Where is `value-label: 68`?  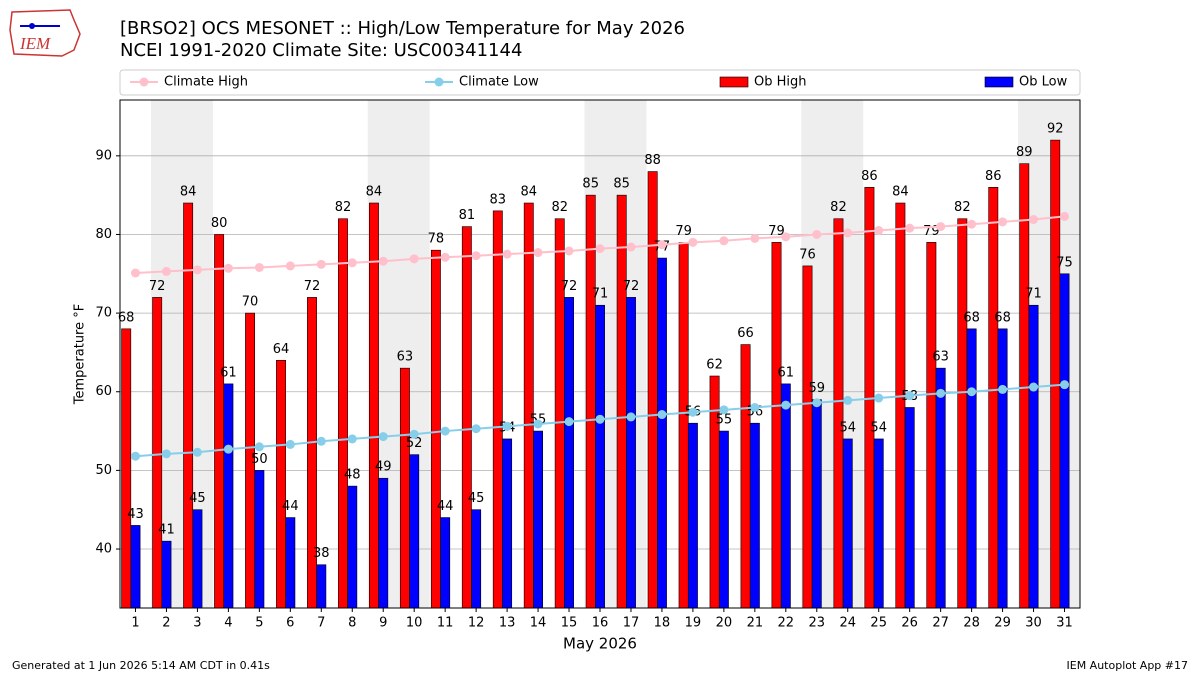 value-label: 68 is located at coordinates (1002, 317).